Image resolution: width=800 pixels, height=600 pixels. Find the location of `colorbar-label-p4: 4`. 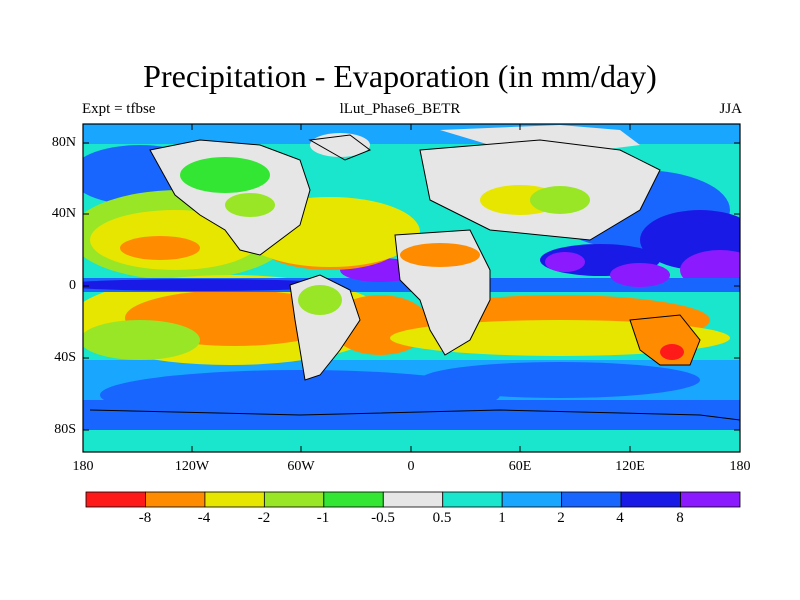

colorbar-label-p4: 4 is located at coordinates (620, 518).